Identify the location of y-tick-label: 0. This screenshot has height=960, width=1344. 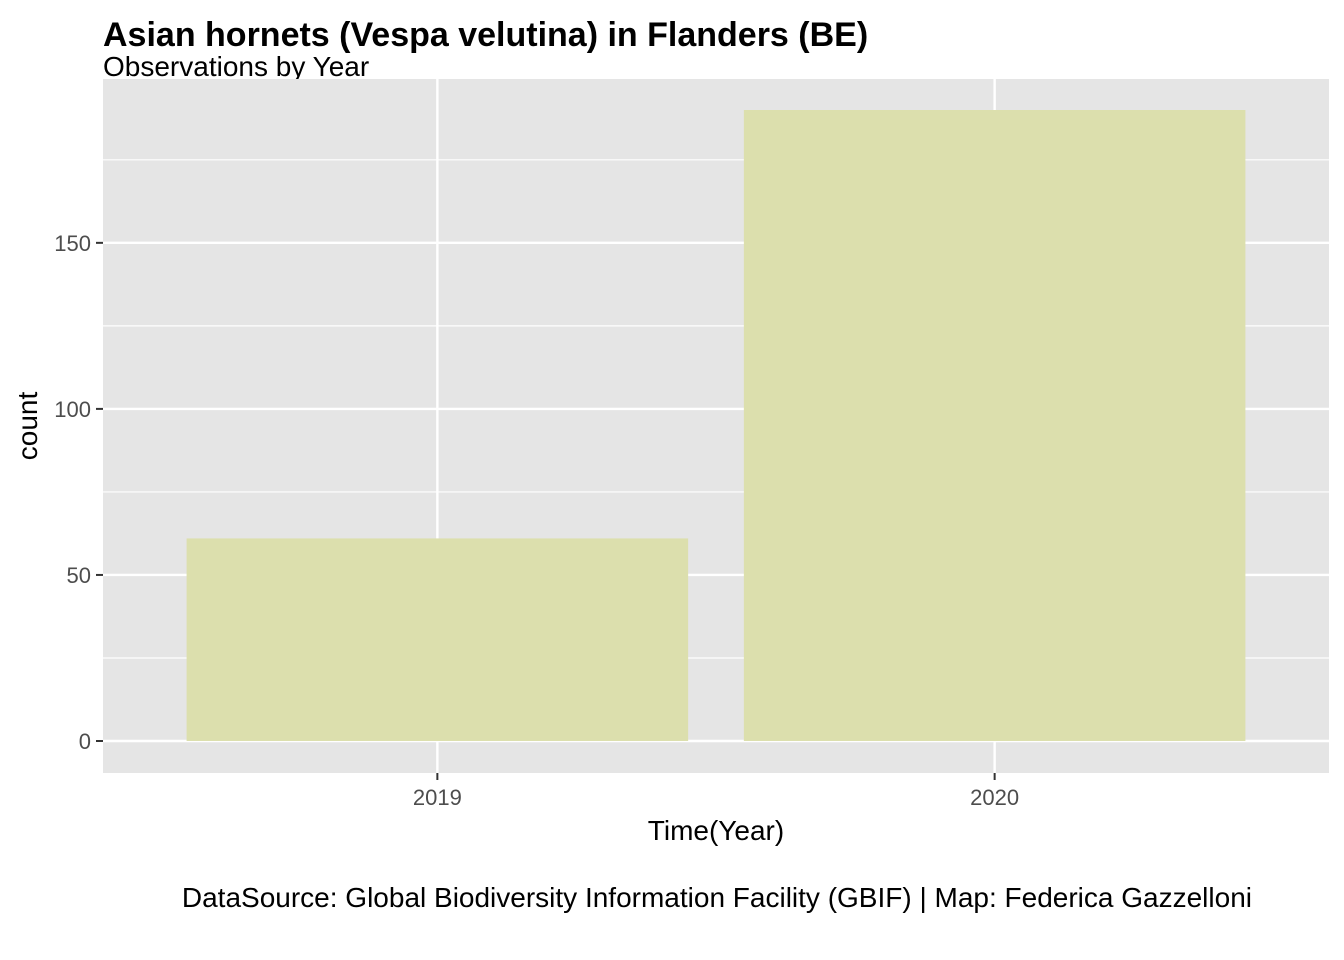
(85, 741).